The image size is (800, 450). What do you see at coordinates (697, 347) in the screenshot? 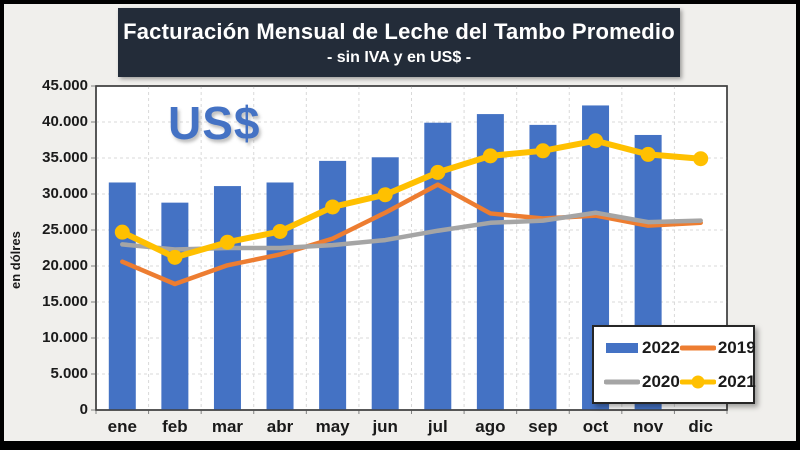
I see `legend-swatch-2019` at bounding box center [697, 347].